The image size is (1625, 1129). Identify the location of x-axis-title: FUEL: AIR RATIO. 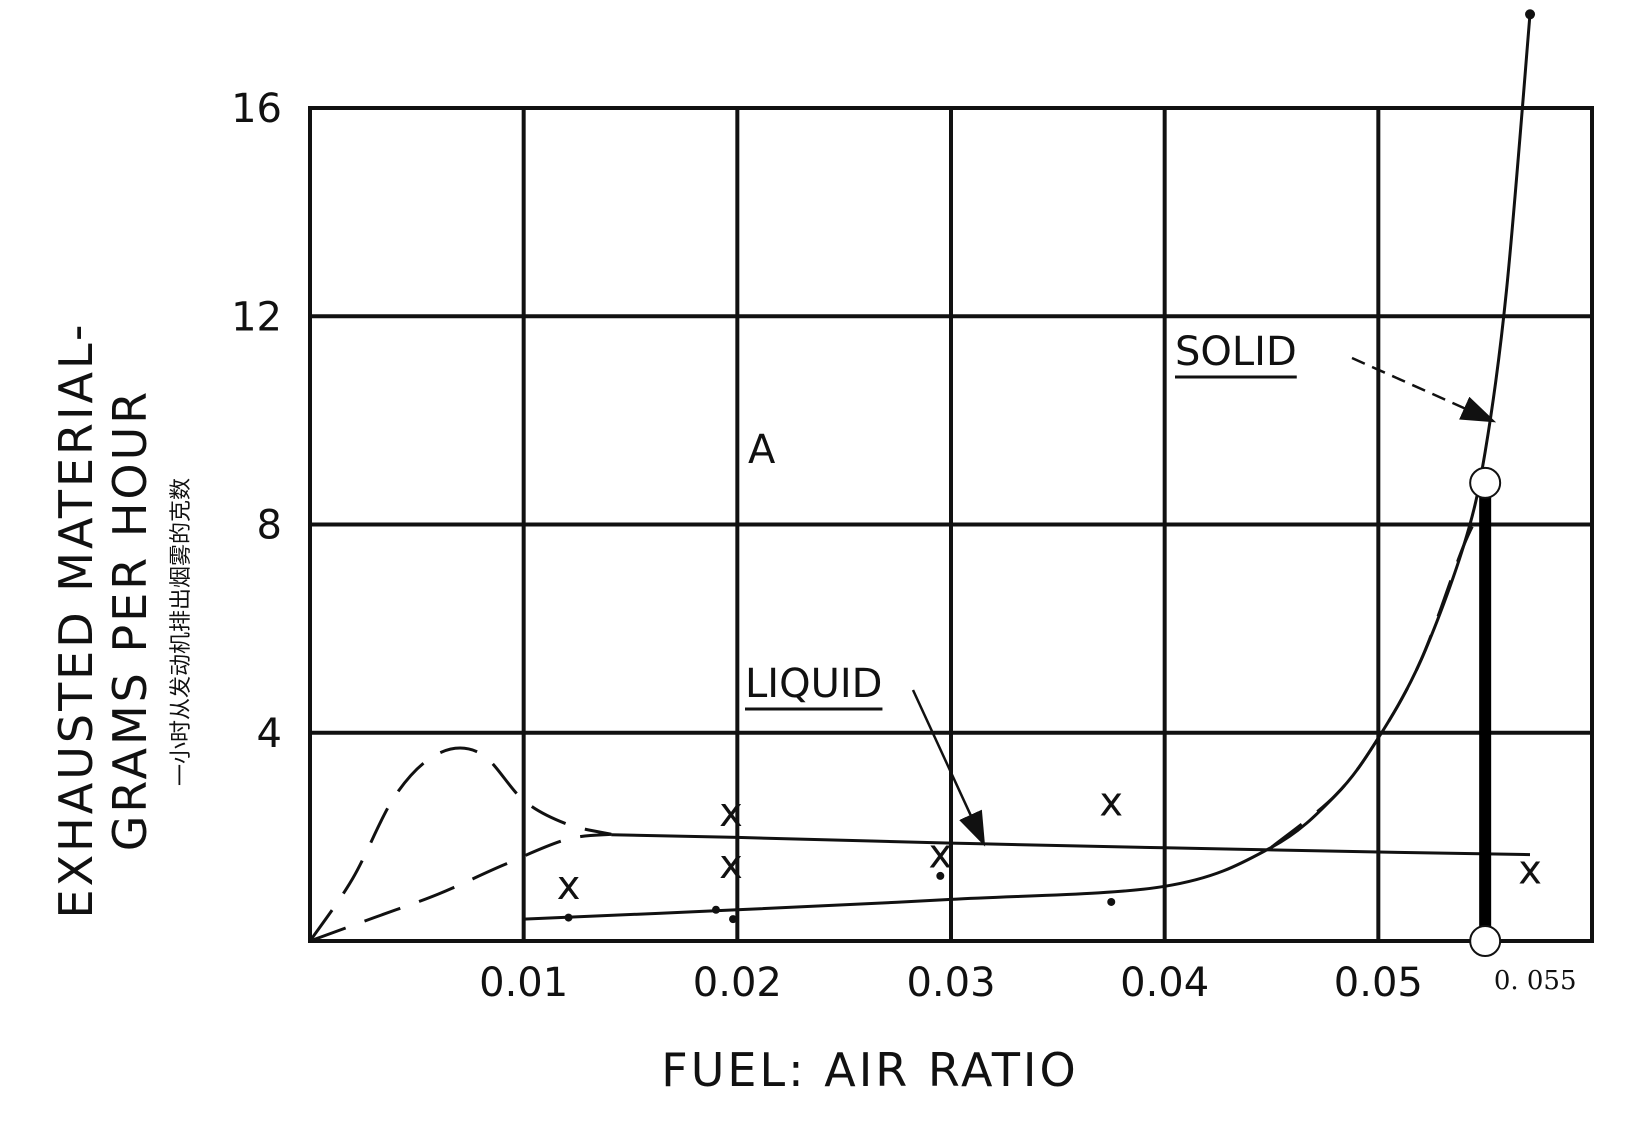
(869, 1070).